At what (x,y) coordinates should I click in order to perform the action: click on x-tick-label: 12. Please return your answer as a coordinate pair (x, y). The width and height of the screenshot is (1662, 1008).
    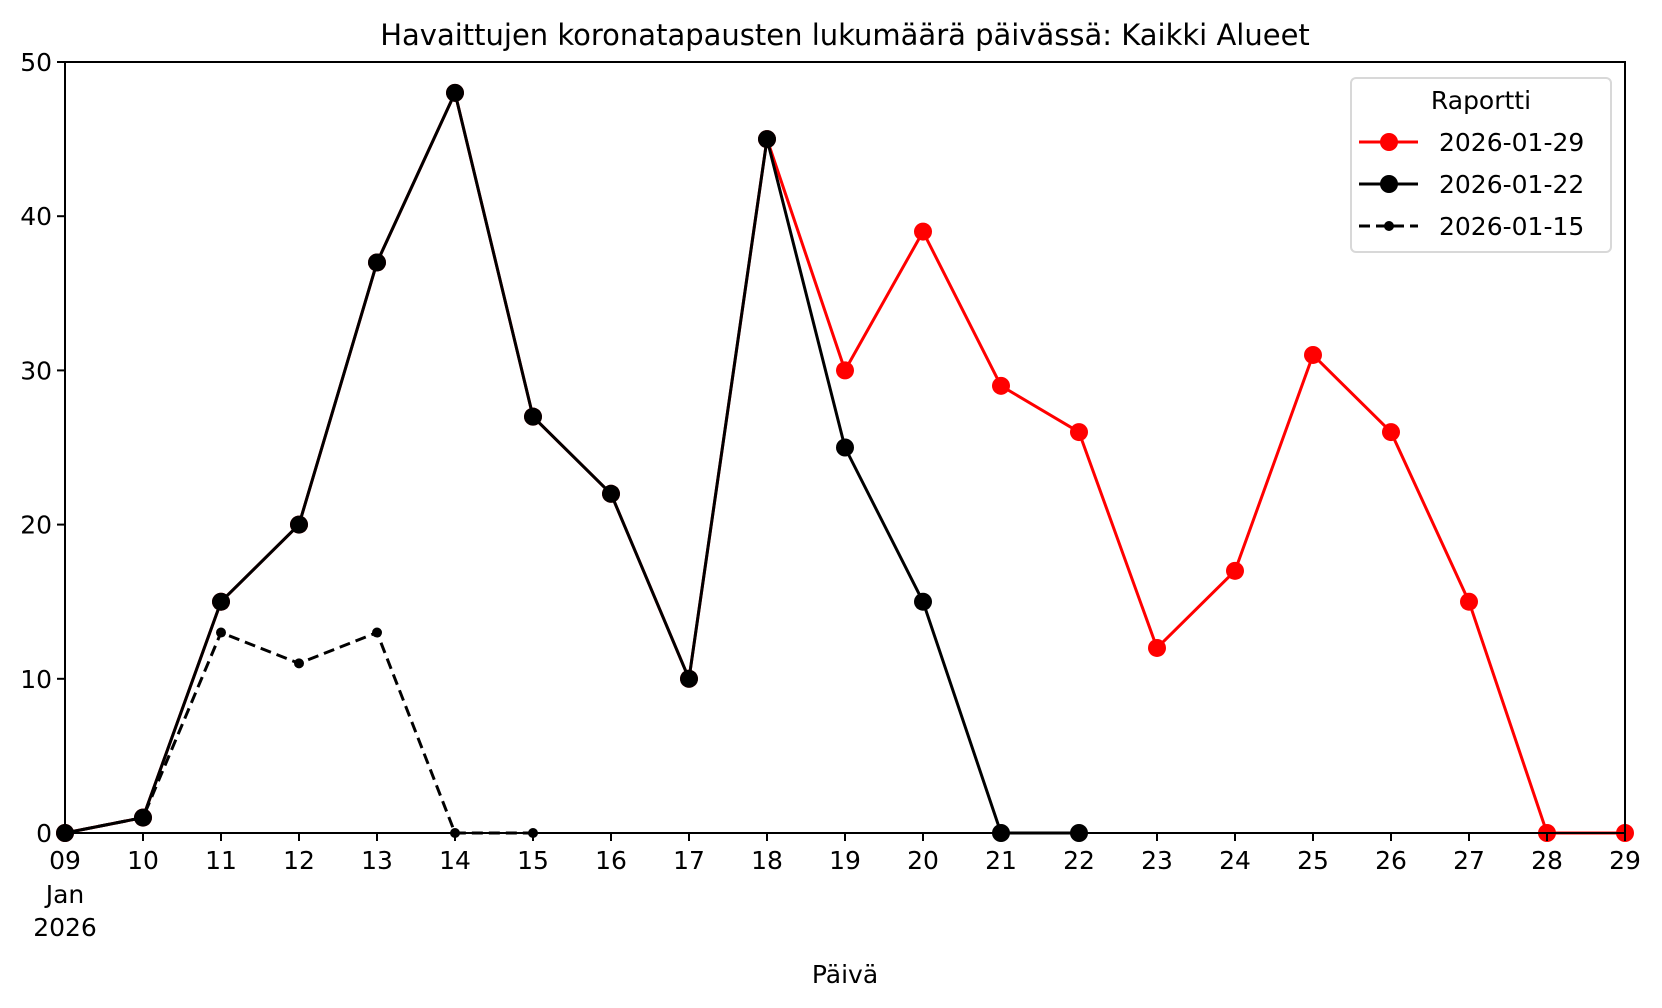
    Looking at the image, I should click on (299, 860).